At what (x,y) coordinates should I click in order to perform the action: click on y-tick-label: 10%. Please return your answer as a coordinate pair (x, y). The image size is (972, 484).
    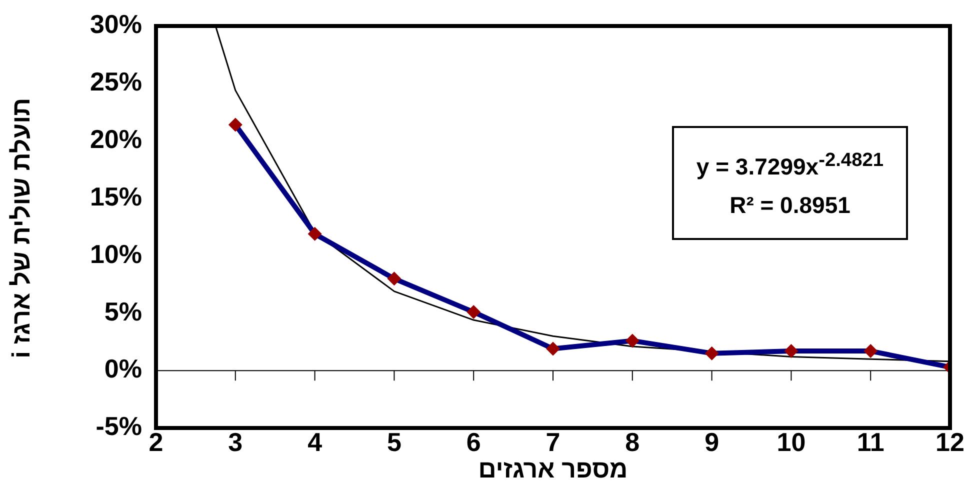
    Looking at the image, I should click on (116, 253).